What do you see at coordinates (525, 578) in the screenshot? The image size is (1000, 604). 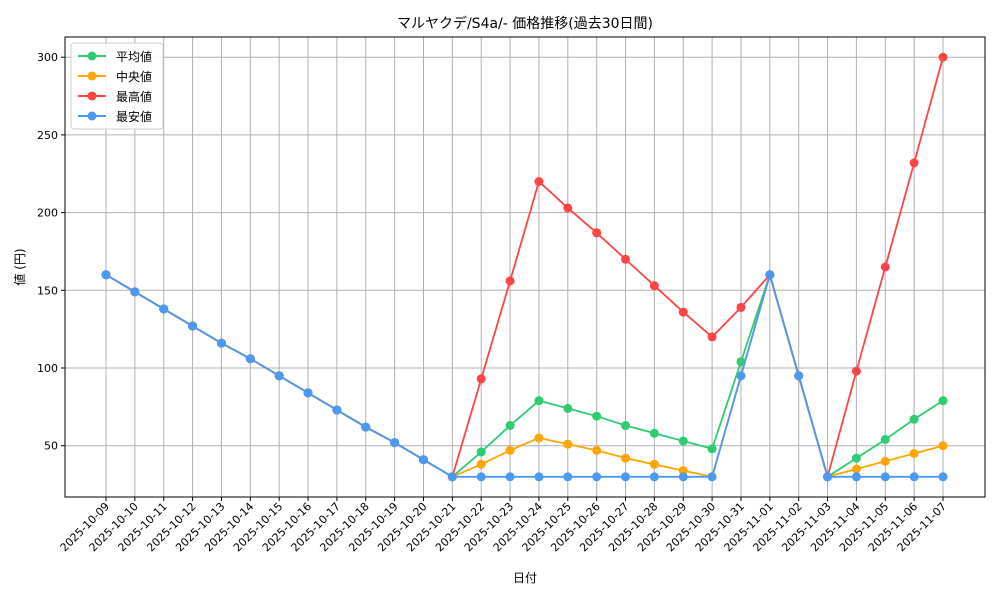 I see `x-axis-label: 日付` at bounding box center [525, 578].